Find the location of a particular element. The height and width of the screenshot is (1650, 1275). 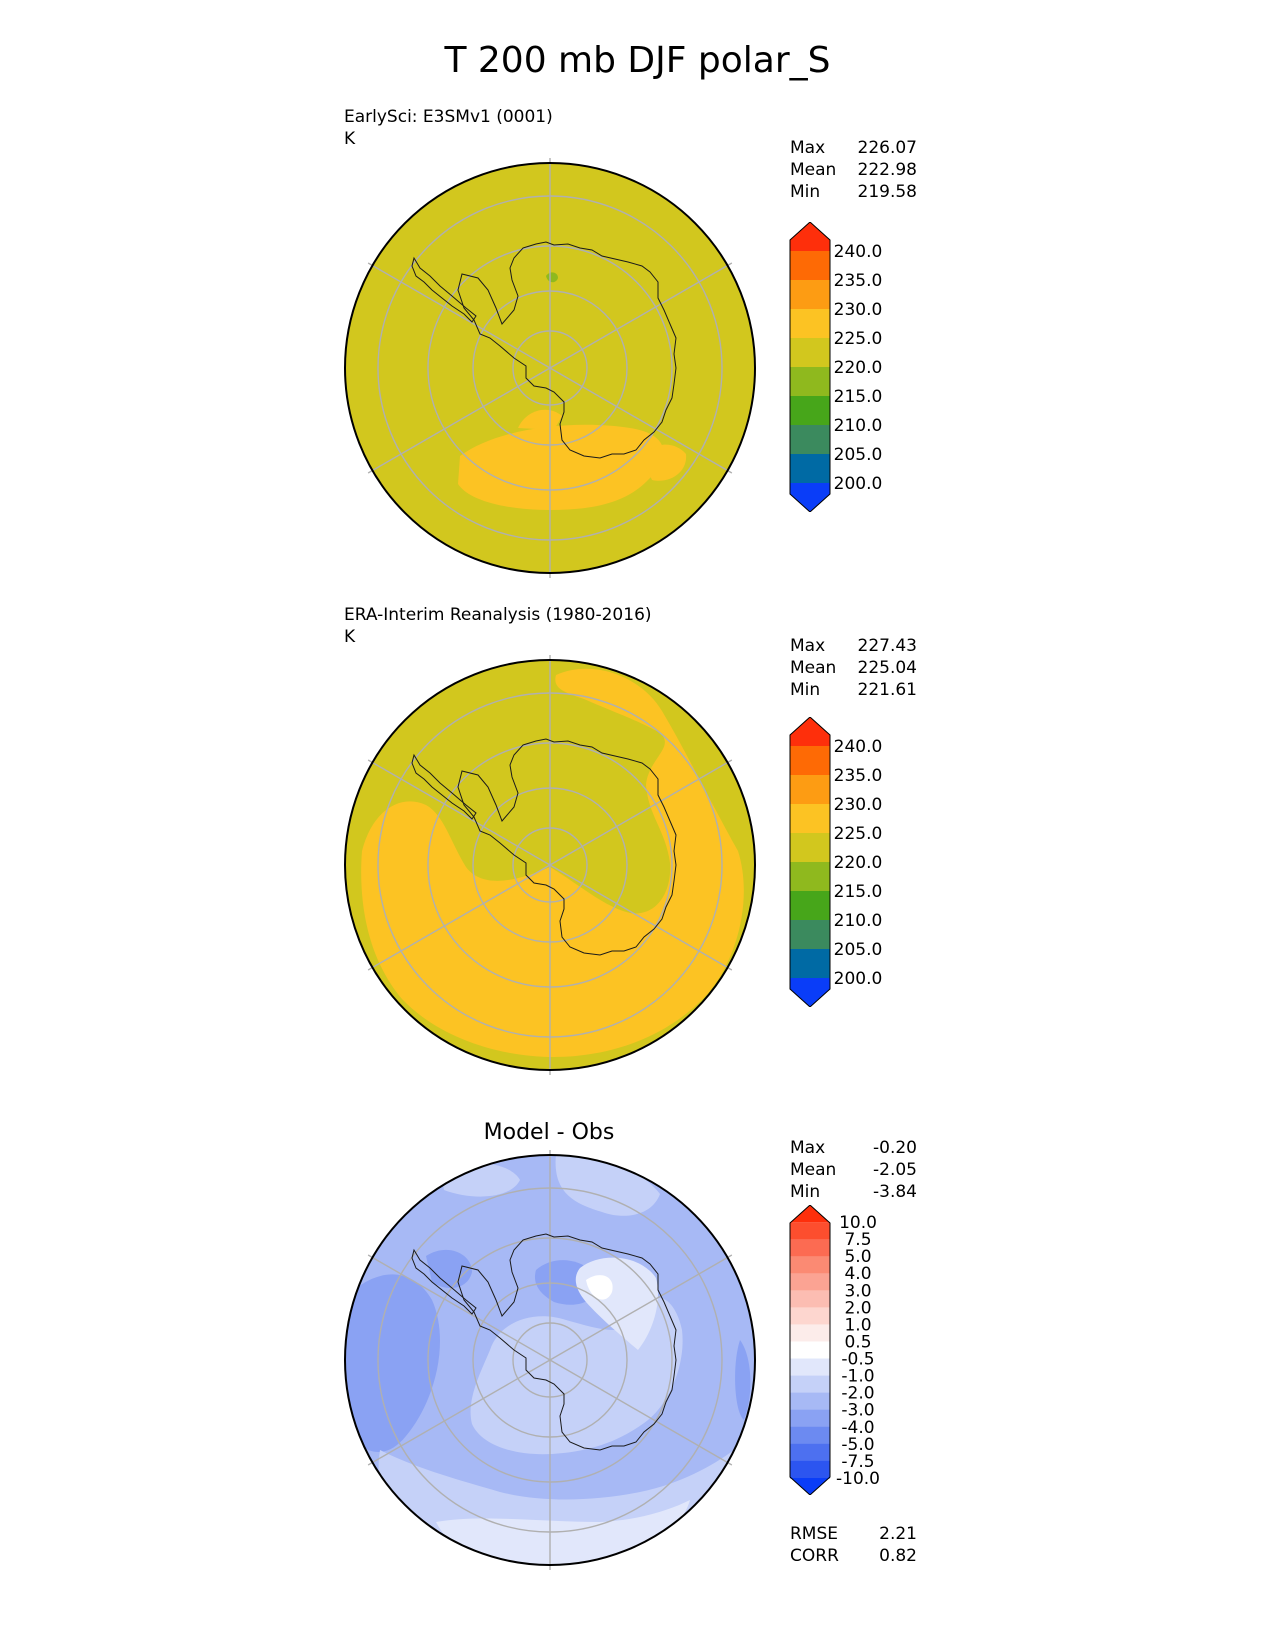

colorbar-tick-label: -10.0 is located at coordinates (858, 1479).